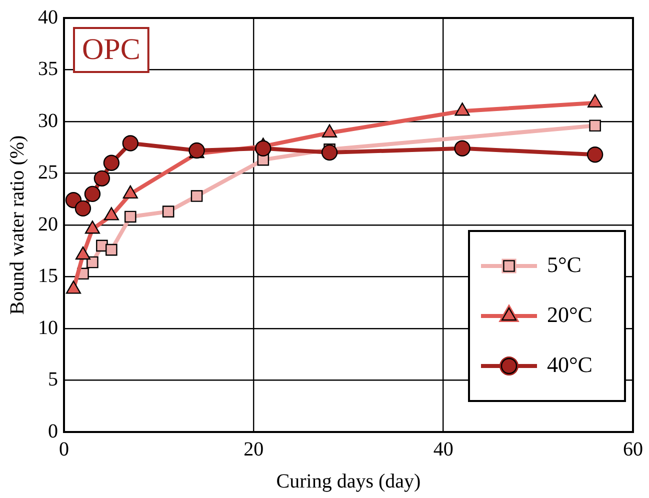 This screenshot has width=649, height=498. What do you see at coordinates (48, 276) in the screenshot?
I see `y-tick-label: 15` at bounding box center [48, 276].